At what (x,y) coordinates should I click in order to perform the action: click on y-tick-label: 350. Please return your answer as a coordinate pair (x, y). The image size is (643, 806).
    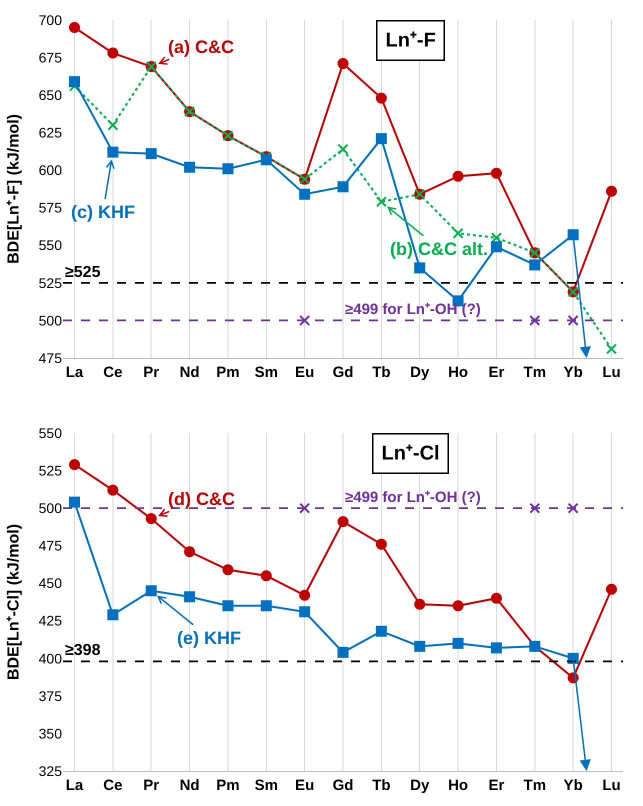
    Looking at the image, I should click on (50, 733).